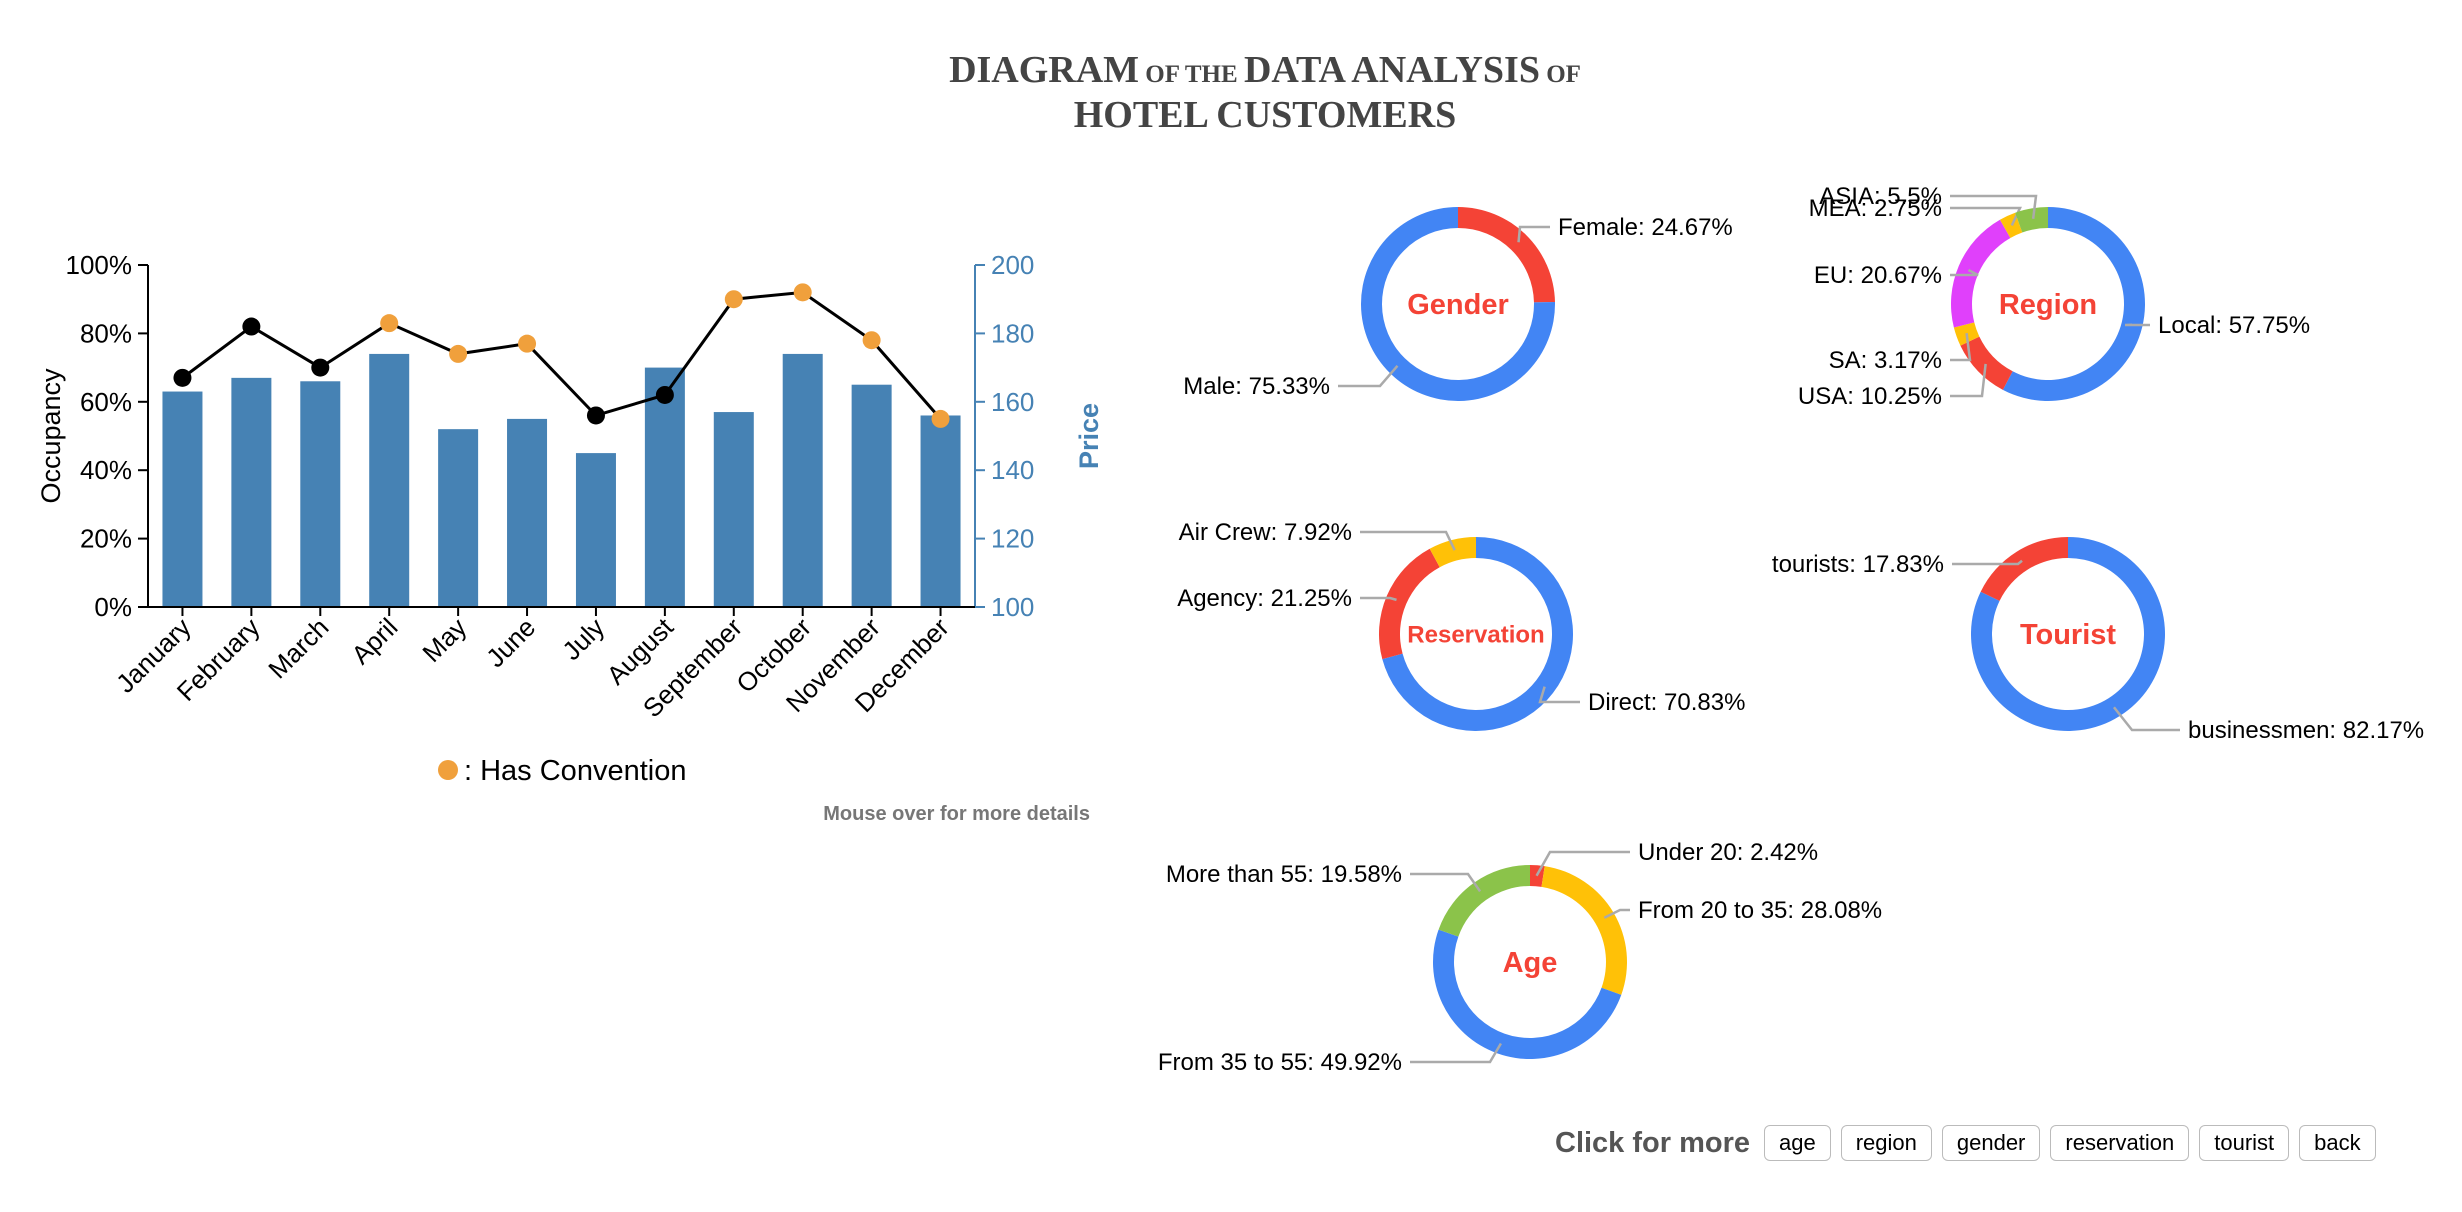  I want to click on slice-label: More than 55: 19.58%, so click(1284, 874).